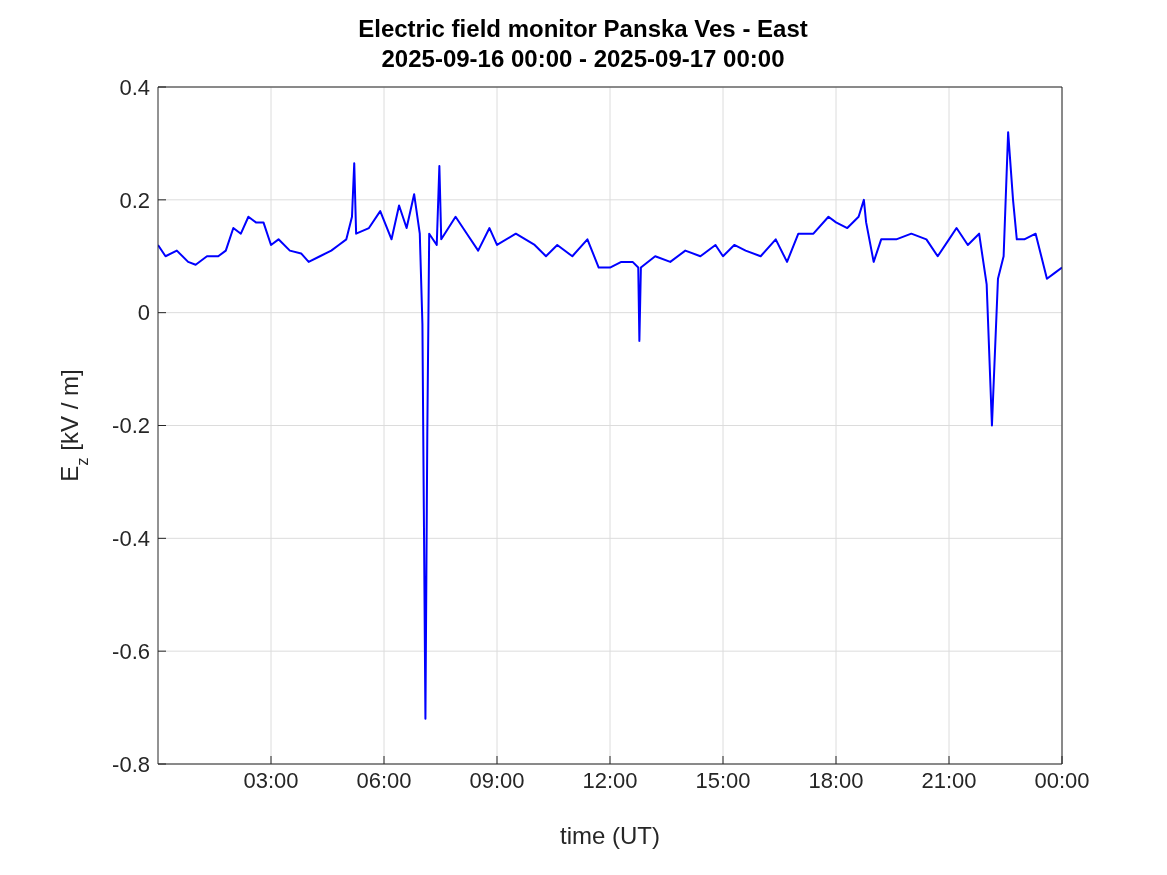  Describe the element at coordinates (271, 780) in the screenshot. I see `x-tick-label: 03:00` at that location.